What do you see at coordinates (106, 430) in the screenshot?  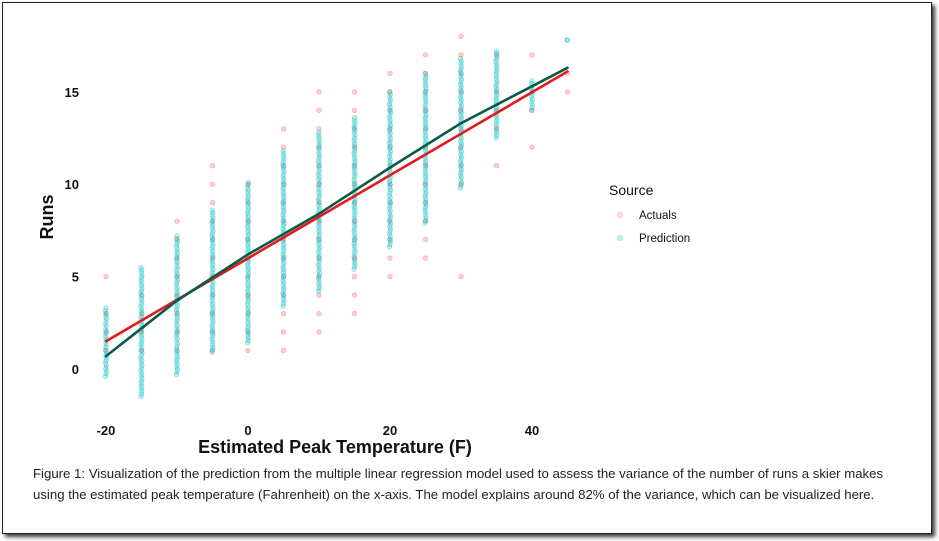 I see `x-tick-label: -20` at bounding box center [106, 430].